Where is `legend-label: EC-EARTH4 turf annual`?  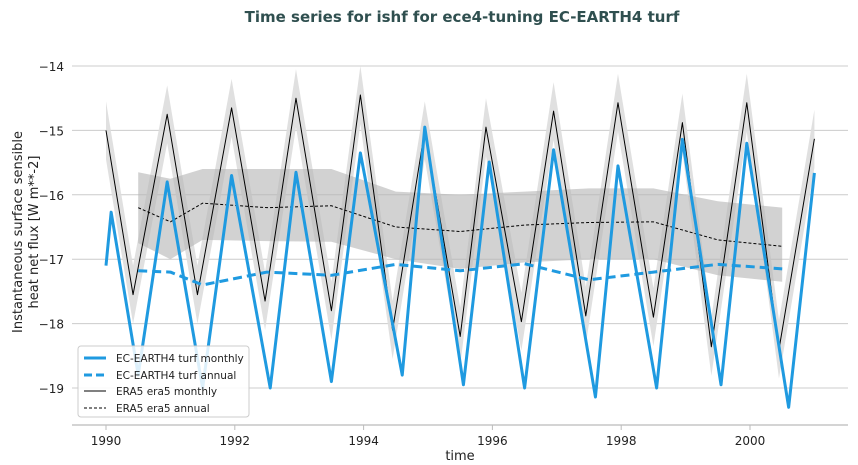 legend-label: EC-EARTH4 turf annual is located at coordinates (176, 376).